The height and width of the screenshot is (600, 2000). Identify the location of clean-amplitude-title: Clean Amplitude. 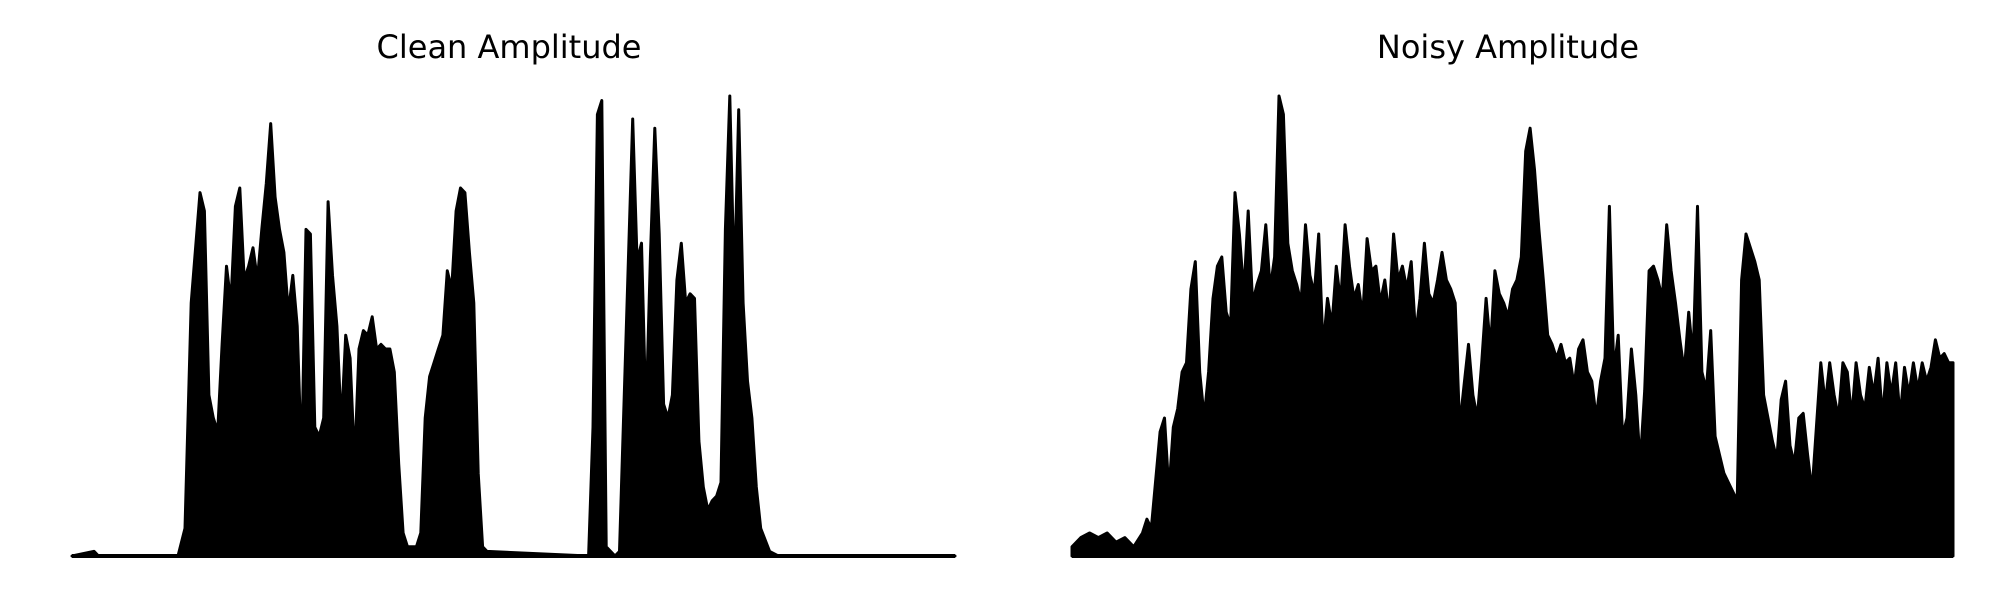
(509, 47).